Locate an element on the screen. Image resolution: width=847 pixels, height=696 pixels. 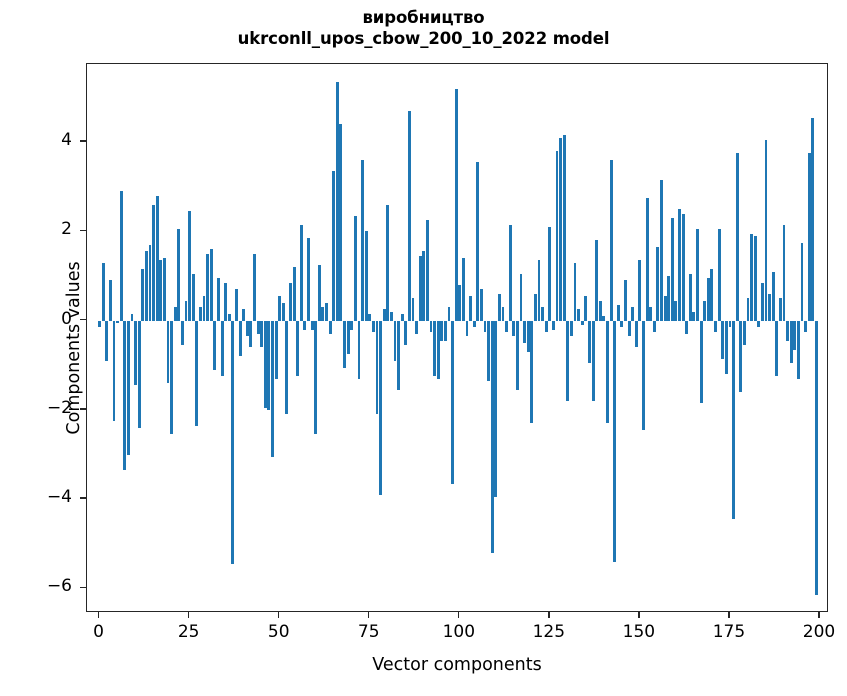
x-tick-label: 200 is located at coordinates (819, 632).